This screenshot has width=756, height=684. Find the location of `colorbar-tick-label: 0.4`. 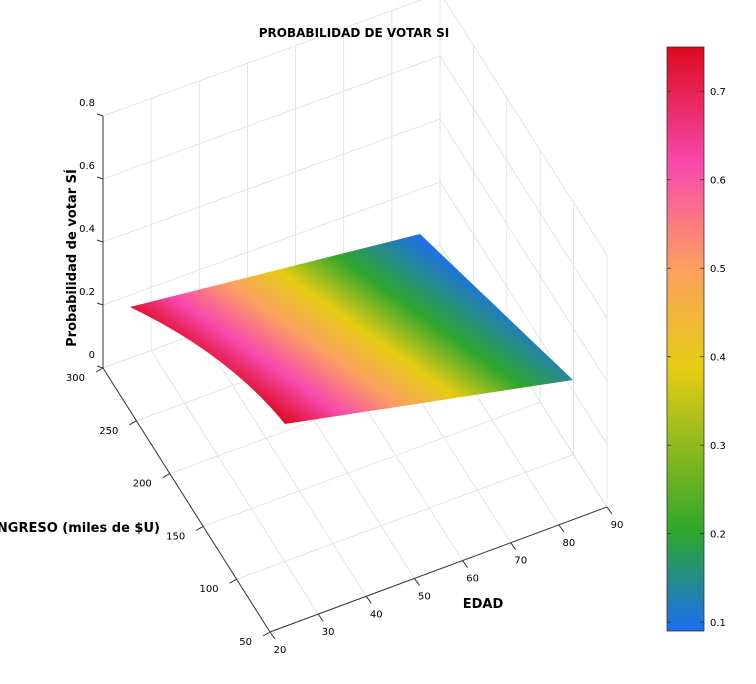

colorbar-tick-label: 0.4 is located at coordinates (718, 358).